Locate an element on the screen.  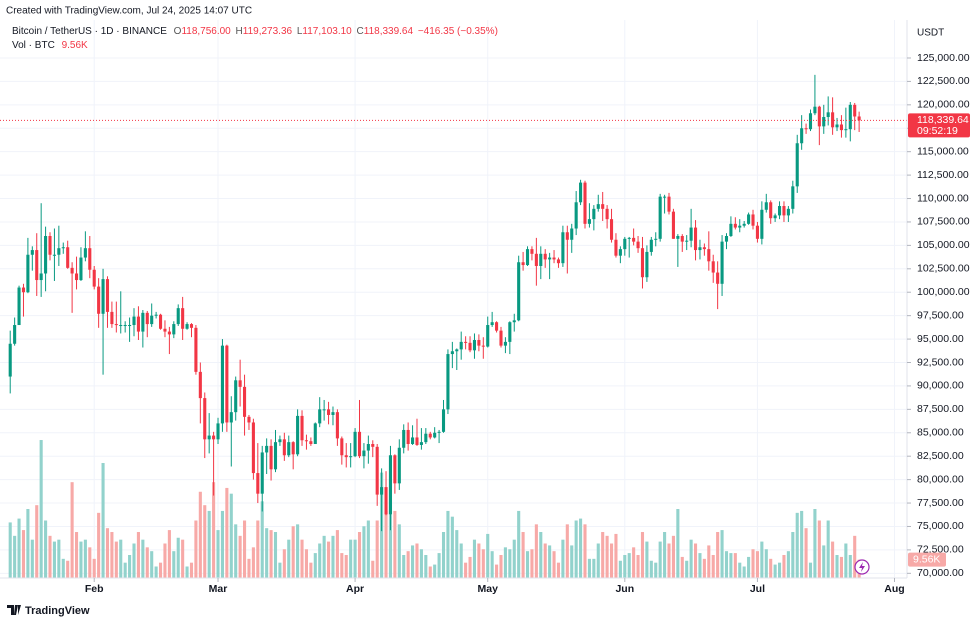
y-tick-label: 87,500.00 is located at coordinates (940, 409).